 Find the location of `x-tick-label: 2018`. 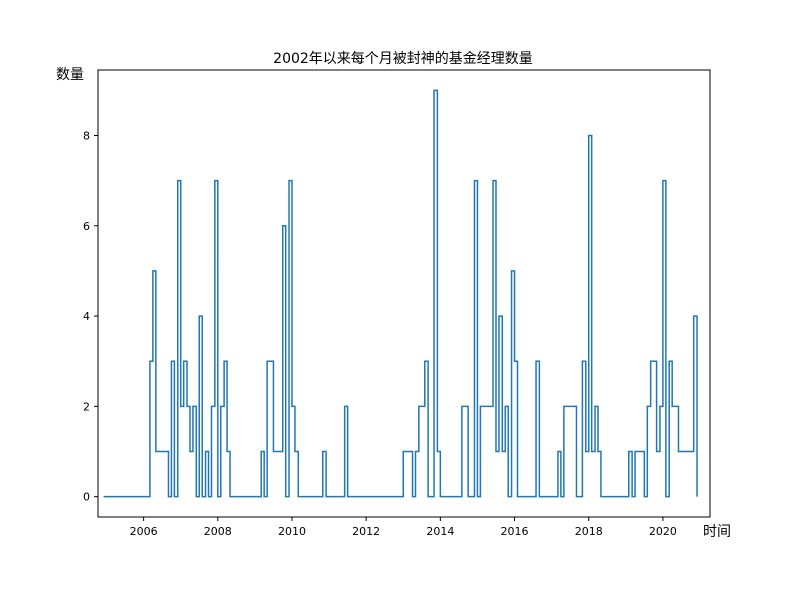

x-tick-label: 2018 is located at coordinates (589, 531).